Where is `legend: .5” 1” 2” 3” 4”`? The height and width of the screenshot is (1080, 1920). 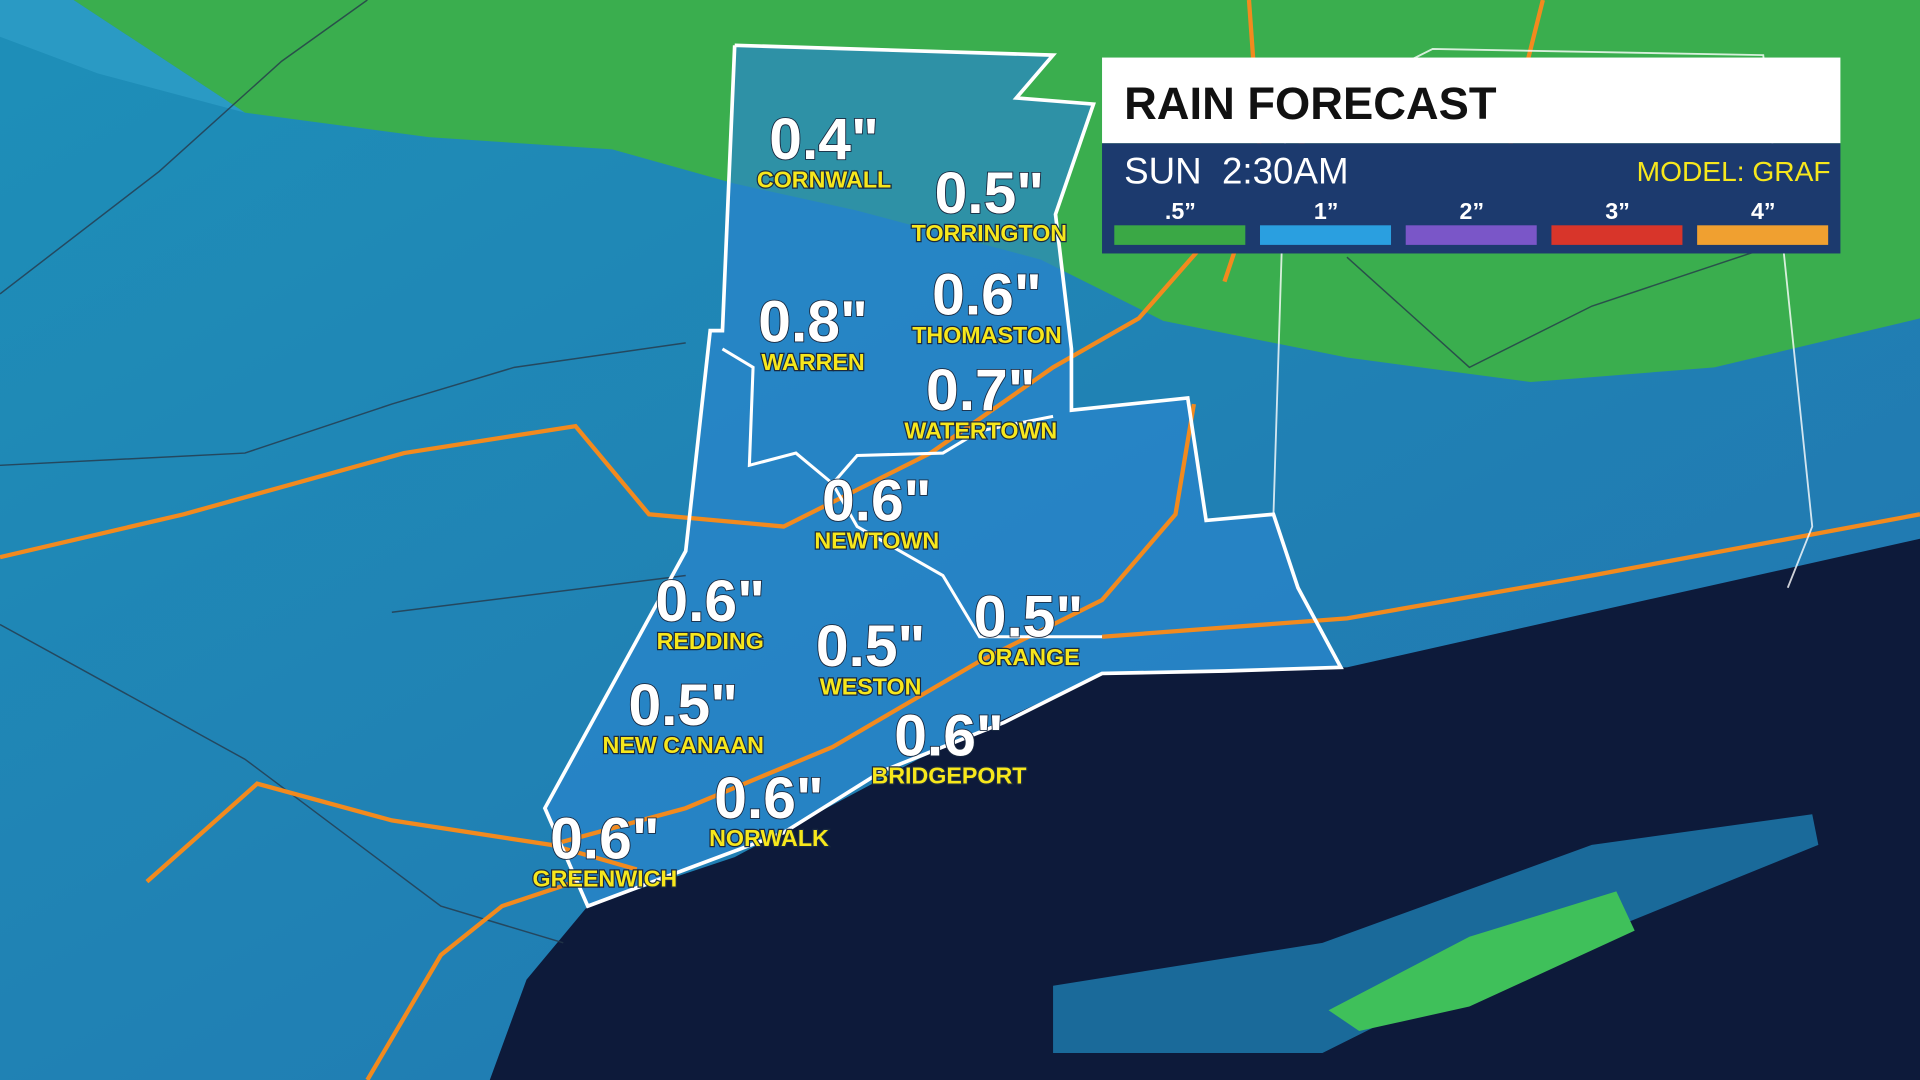
legend: .5” 1” 2” 3” 4” is located at coordinates (1471, 221).